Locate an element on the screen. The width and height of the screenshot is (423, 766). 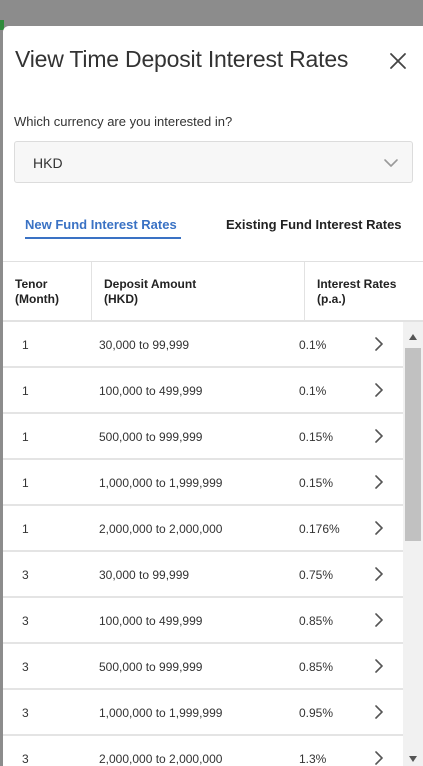
table-row: 3 100,000 to 499,999 0.85% is located at coordinates (203, 621).